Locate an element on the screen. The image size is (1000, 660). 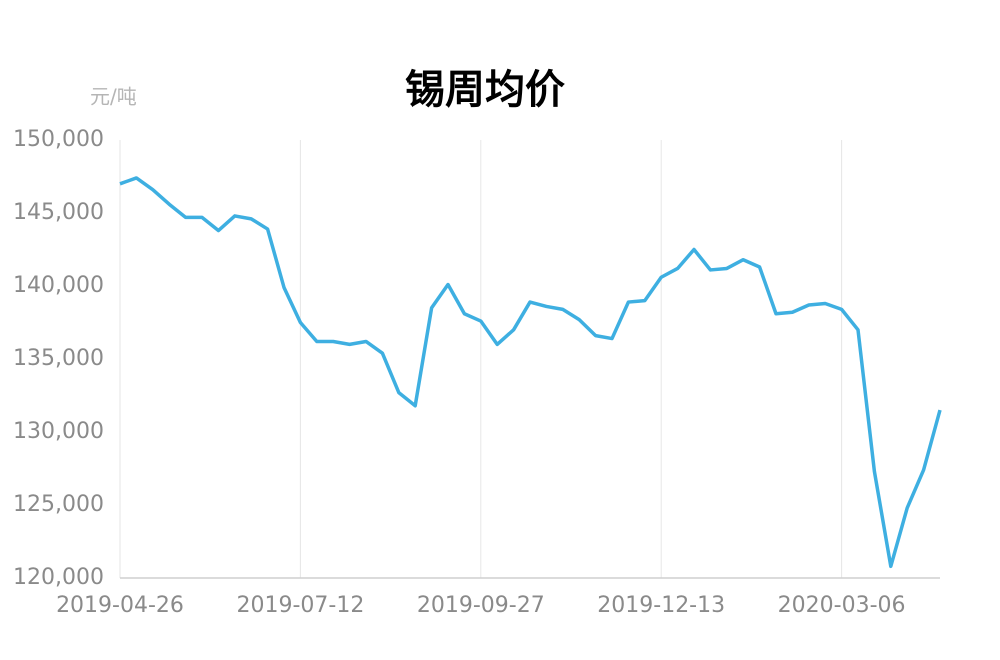
y-tick-label: 120,000 is located at coordinates (58, 577).